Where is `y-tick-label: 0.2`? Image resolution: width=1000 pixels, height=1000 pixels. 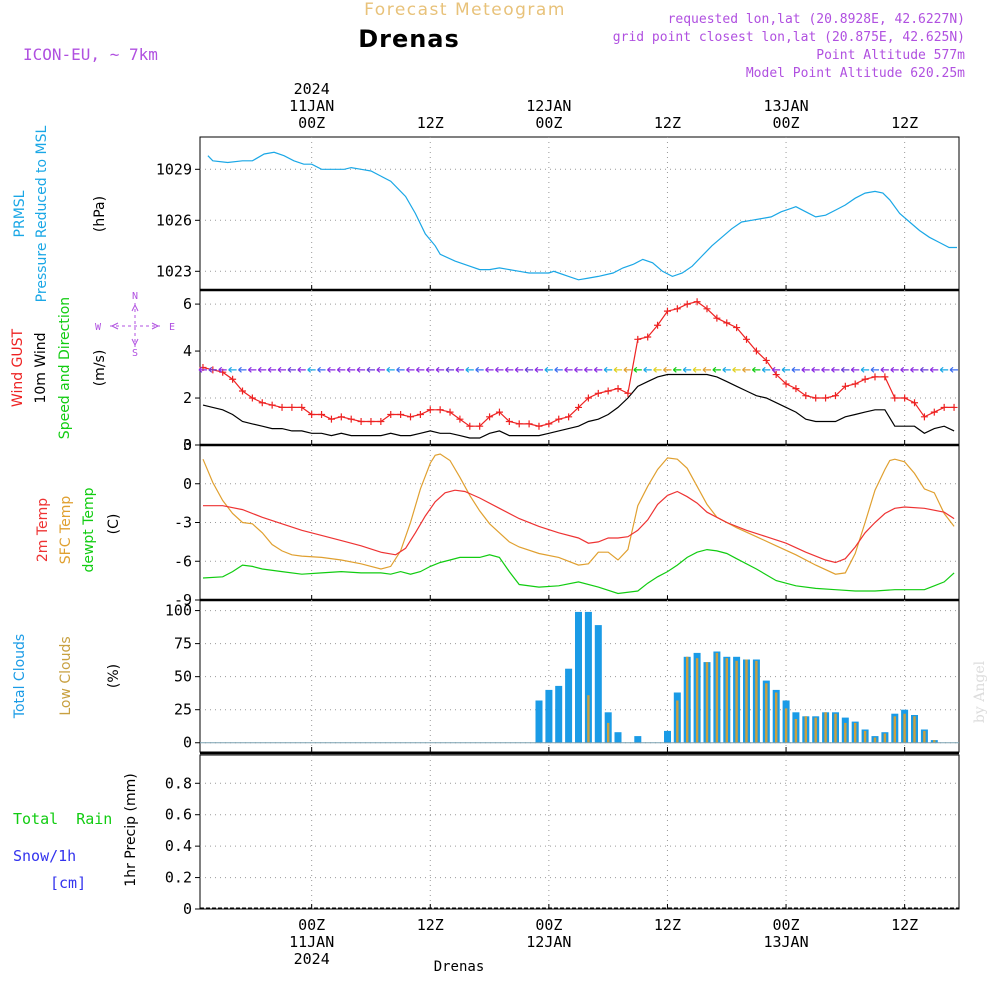 y-tick-label: 0.2 is located at coordinates (178, 878).